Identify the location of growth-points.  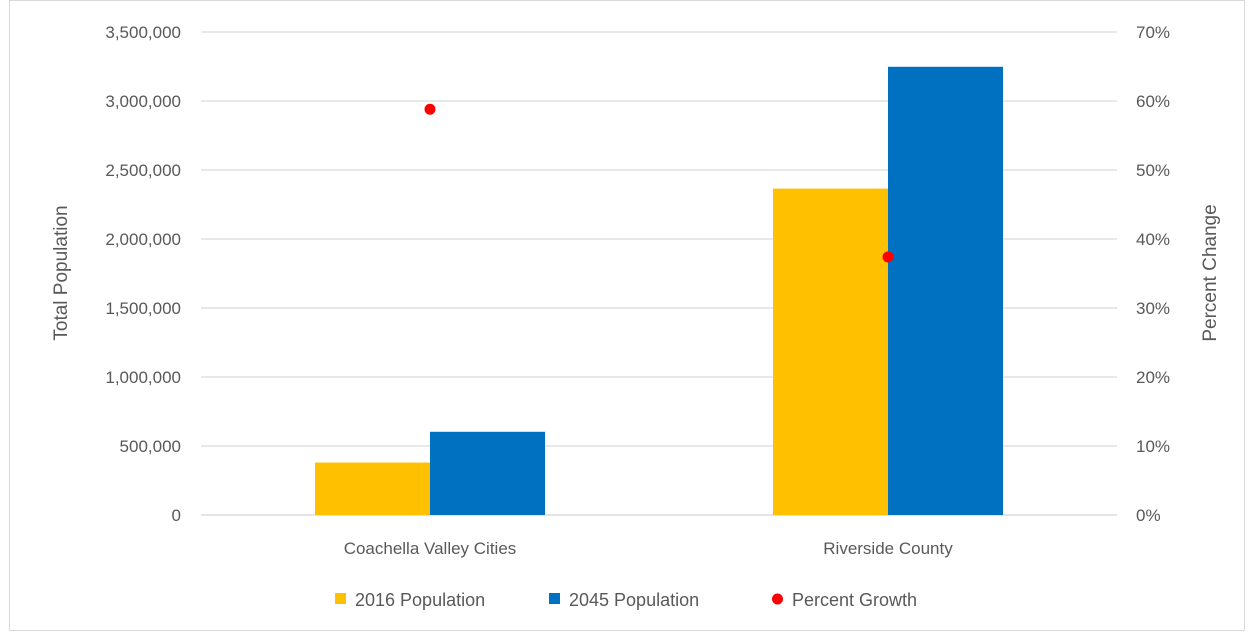
(659, 183).